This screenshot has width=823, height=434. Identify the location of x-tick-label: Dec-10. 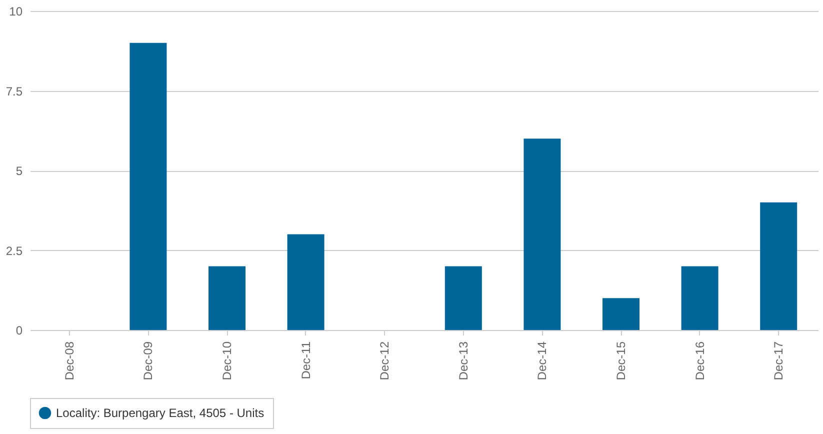
(227, 360).